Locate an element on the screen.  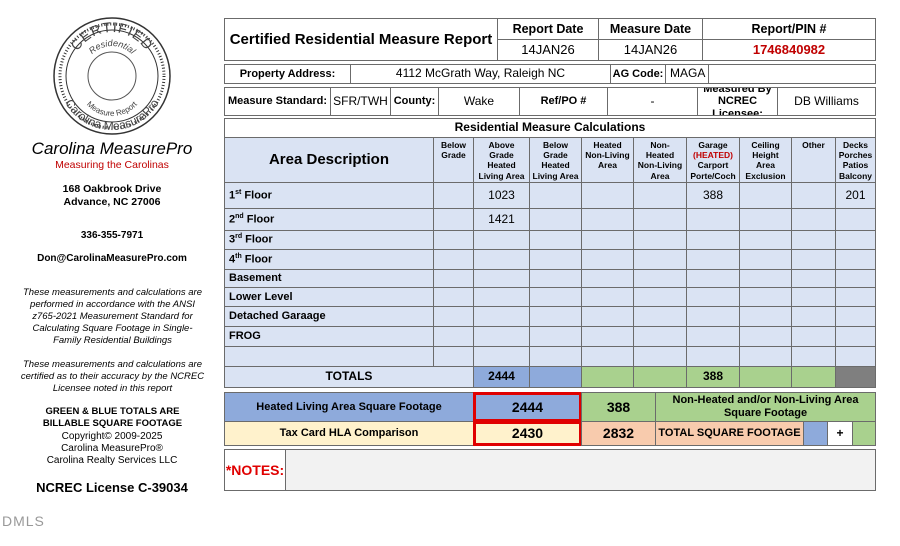
copyright: Carolina Realty Services LLC is located at coordinates (112, 460).